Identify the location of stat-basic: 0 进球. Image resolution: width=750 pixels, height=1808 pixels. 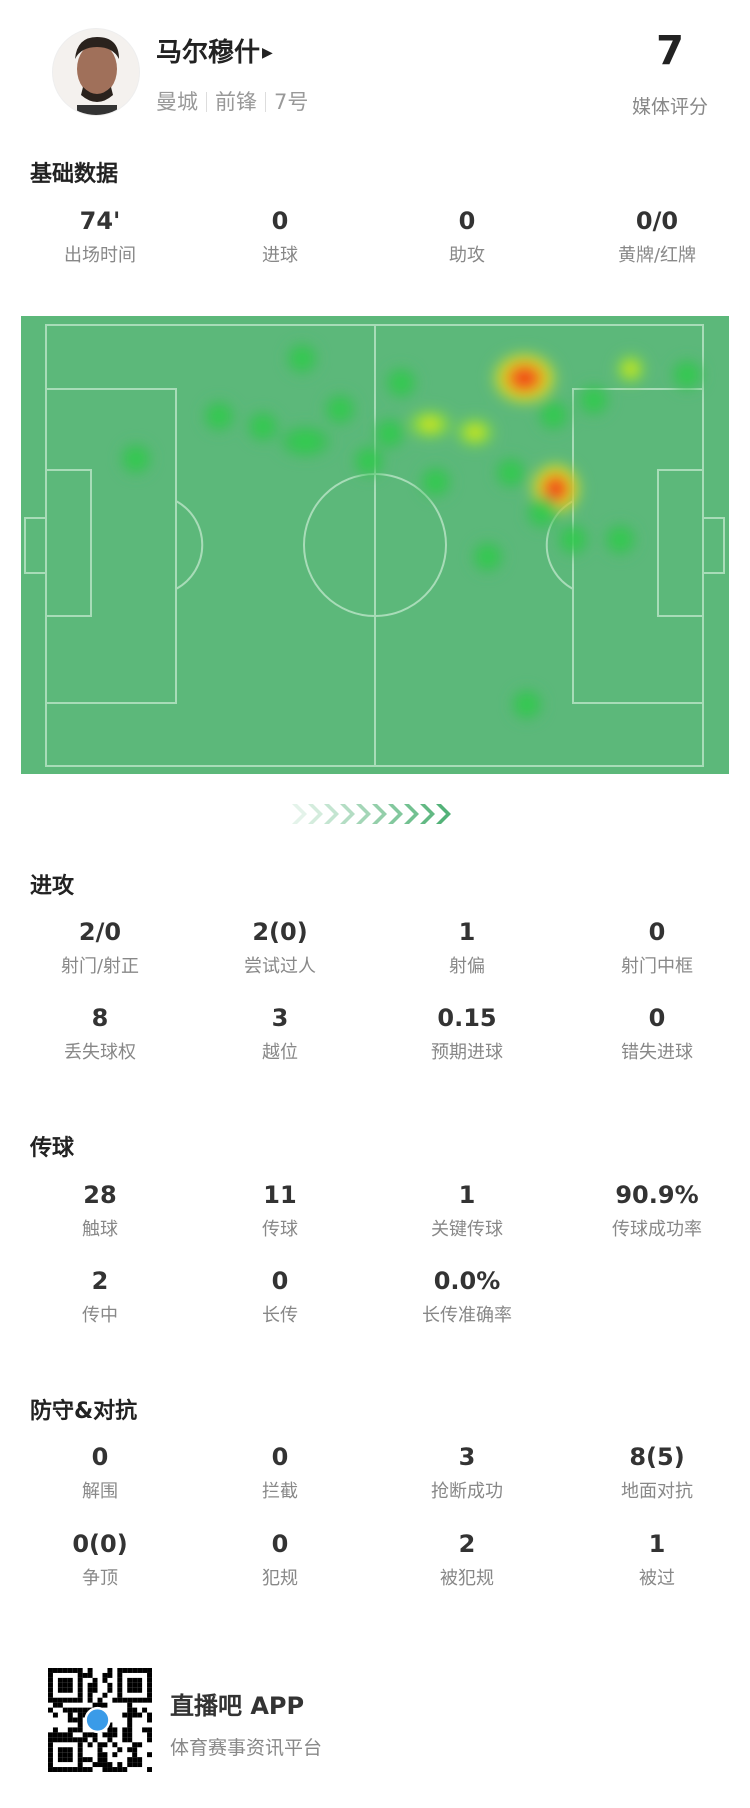
(280, 237).